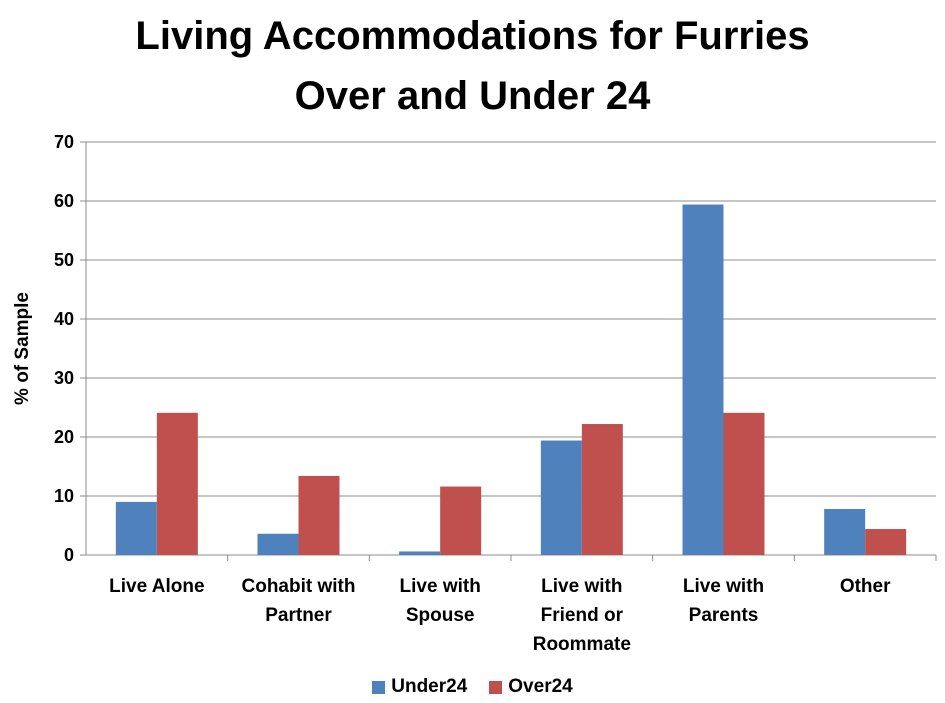  What do you see at coordinates (496, 687) in the screenshot?
I see `legend-swatch-over24` at bounding box center [496, 687].